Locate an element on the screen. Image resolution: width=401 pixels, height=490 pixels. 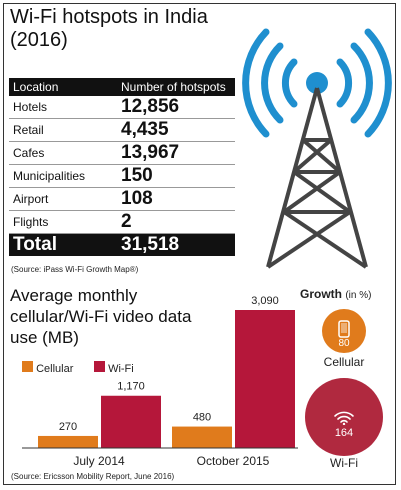
legend-label-cellular: Cellular is located at coordinates (55, 369).